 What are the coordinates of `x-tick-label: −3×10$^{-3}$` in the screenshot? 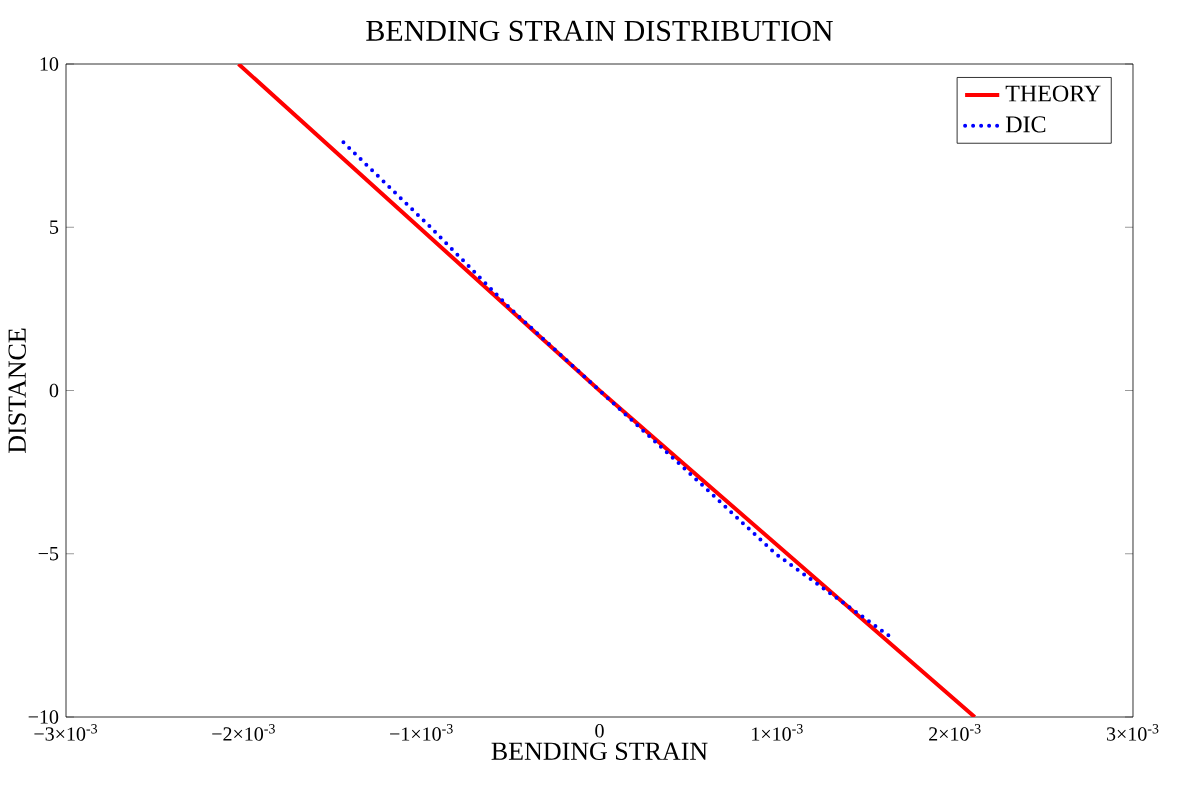 It's located at (66, 732).